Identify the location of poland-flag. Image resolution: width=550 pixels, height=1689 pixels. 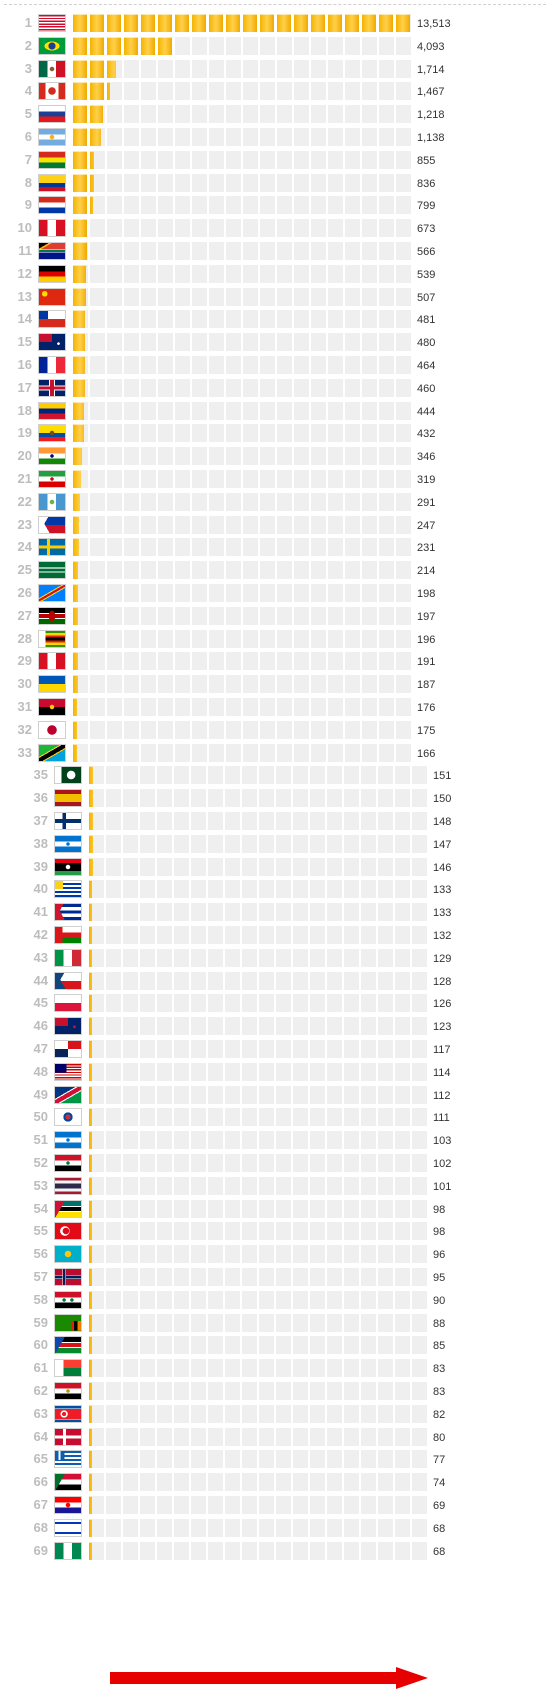
(68, 1003).